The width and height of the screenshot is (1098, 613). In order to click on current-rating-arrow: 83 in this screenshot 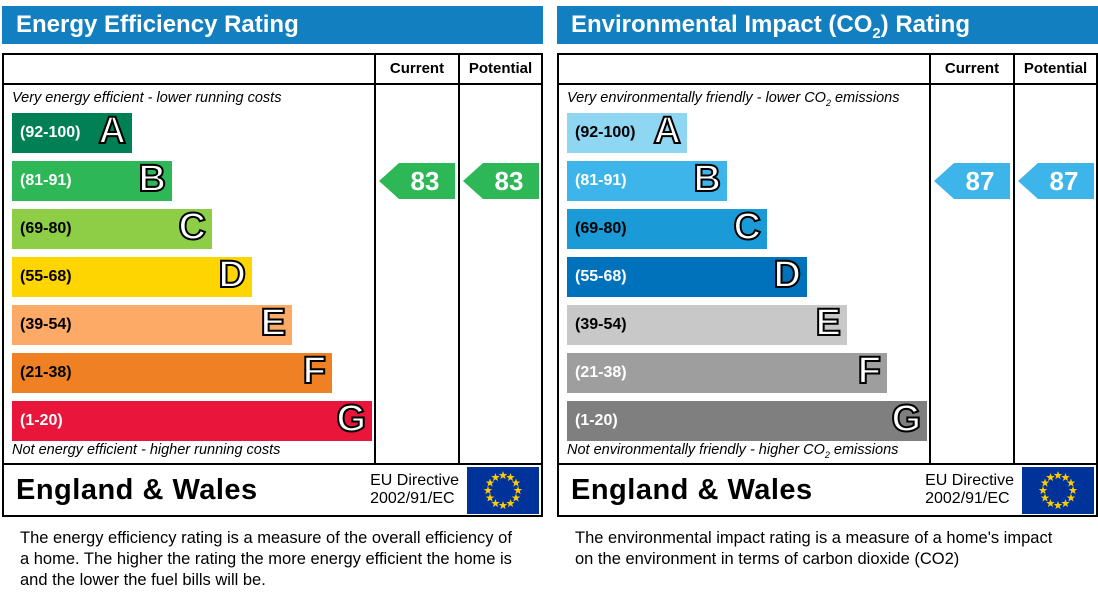, I will do `click(417, 181)`.